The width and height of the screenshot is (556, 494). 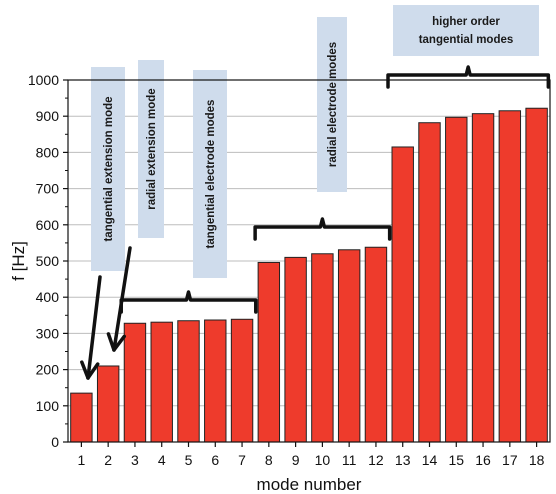 I want to click on arrow-radial-extension-head, so click(x=116, y=342).